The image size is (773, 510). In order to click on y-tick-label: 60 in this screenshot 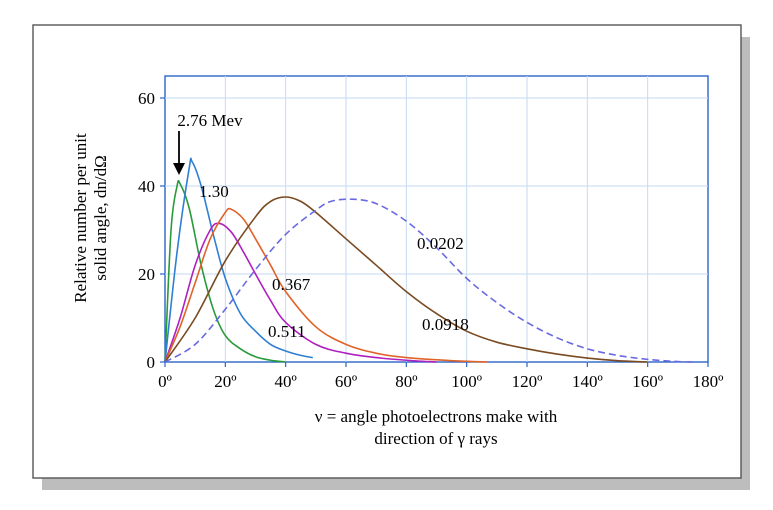, I will do `click(146, 98)`.